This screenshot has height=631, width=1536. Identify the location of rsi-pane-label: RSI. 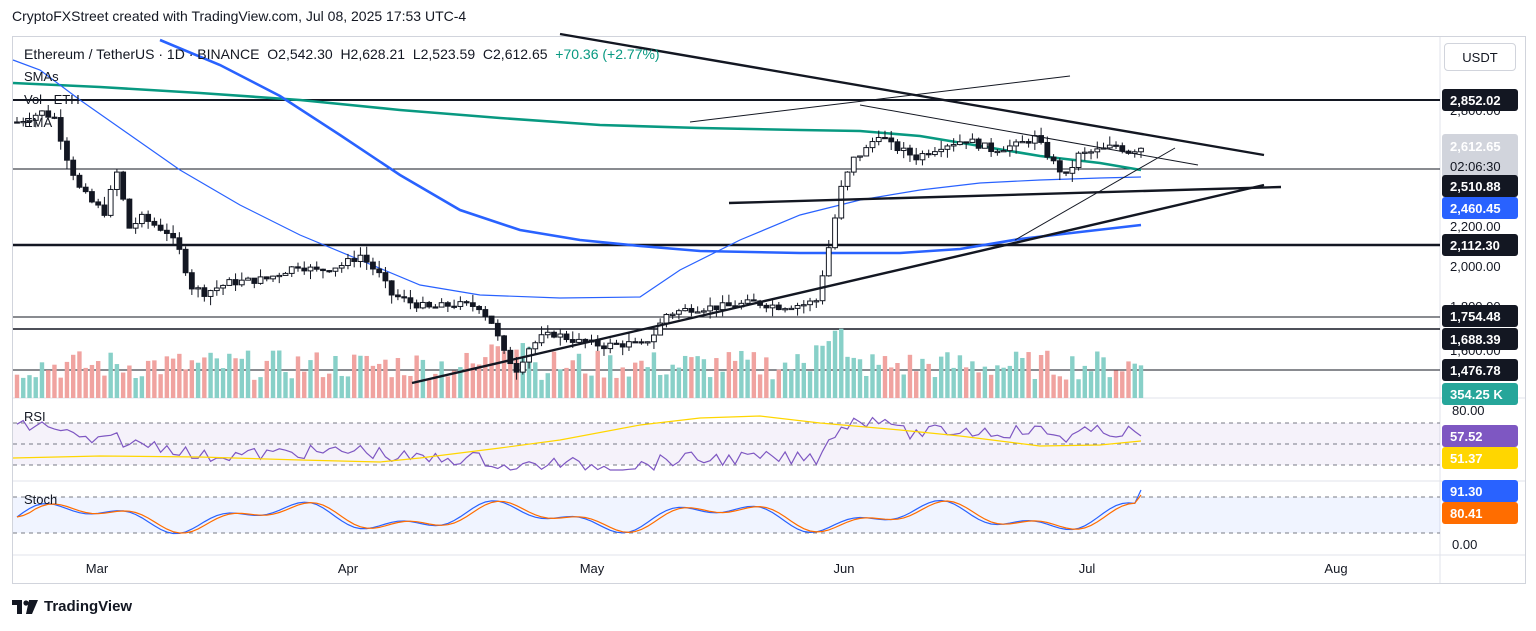
(35, 416).